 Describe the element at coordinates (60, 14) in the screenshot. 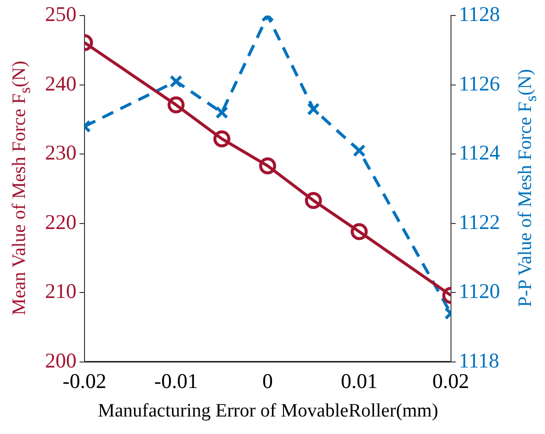

I see `y-tick-label: 250` at that location.